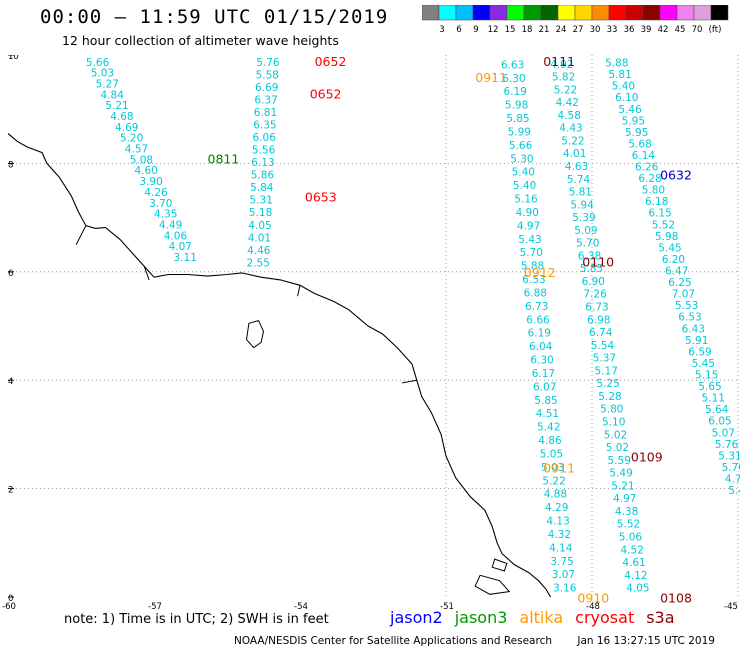 The height and width of the screenshot is (650, 740). What do you see at coordinates (512, 65) in the screenshot?
I see `wave-height-value: 6.63` at bounding box center [512, 65].